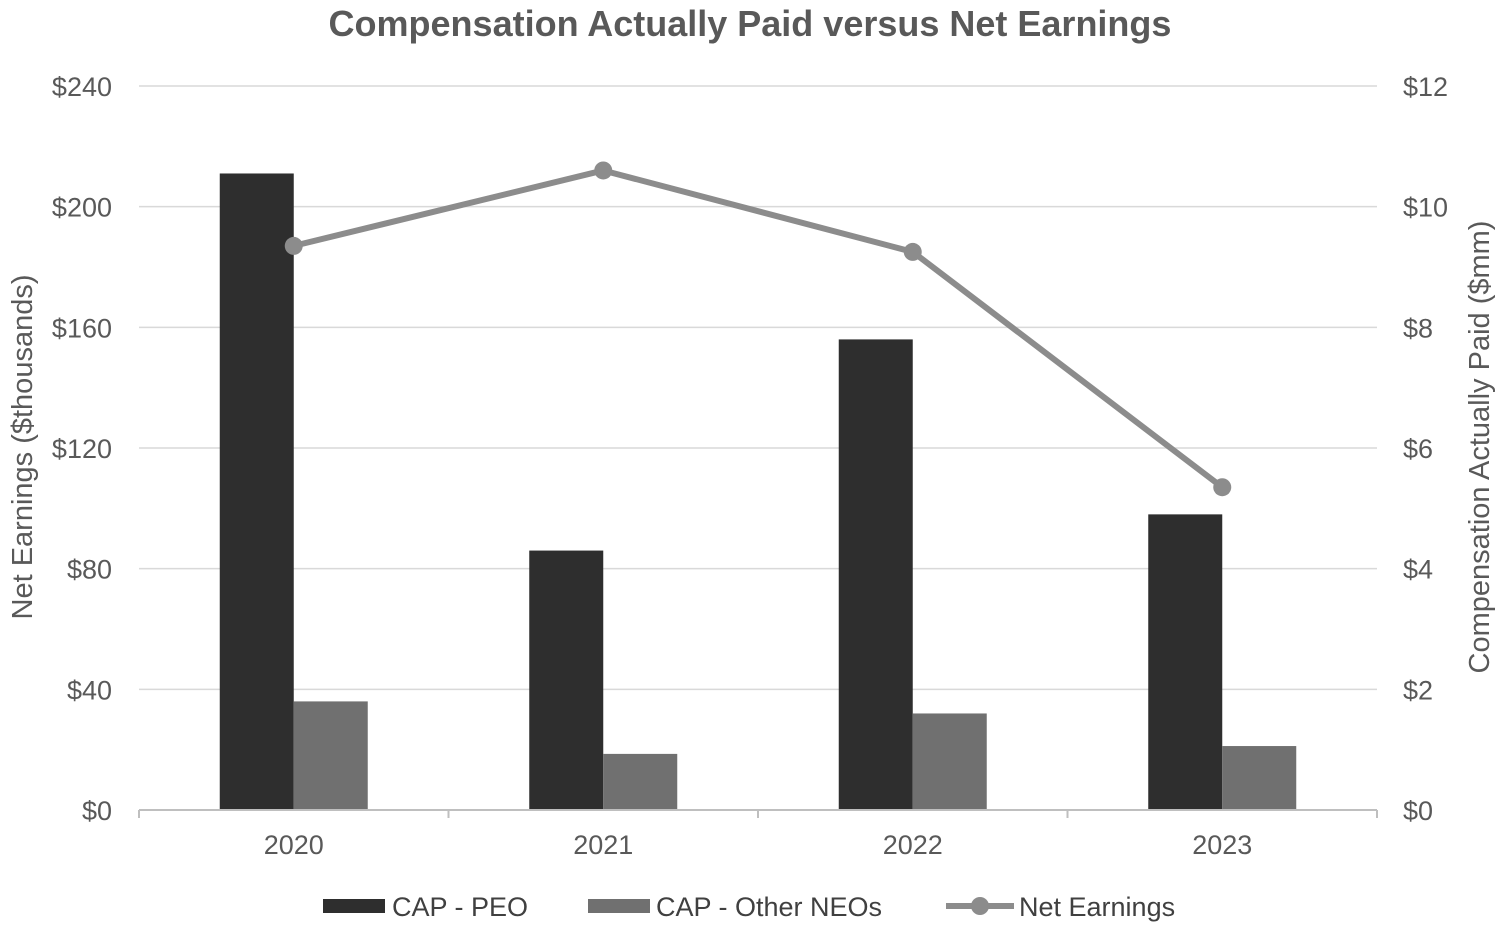 The height and width of the screenshot is (930, 1505). What do you see at coordinates (89, 690) in the screenshot?
I see `left-tick-label: $40` at bounding box center [89, 690].